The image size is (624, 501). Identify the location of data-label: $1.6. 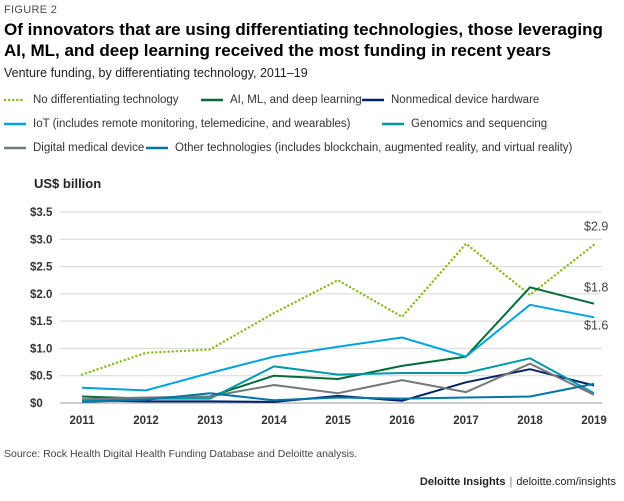
(596, 325).